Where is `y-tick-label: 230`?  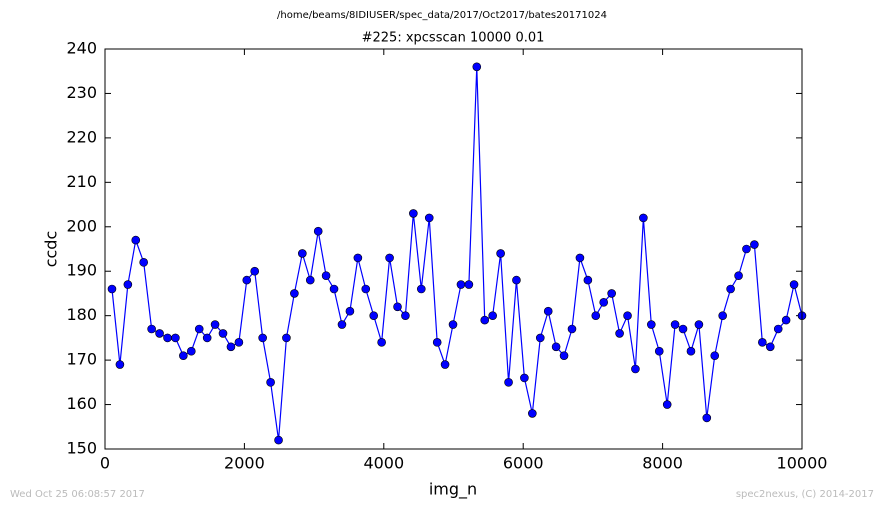
y-tick-label: 230 is located at coordinates (81, 92).